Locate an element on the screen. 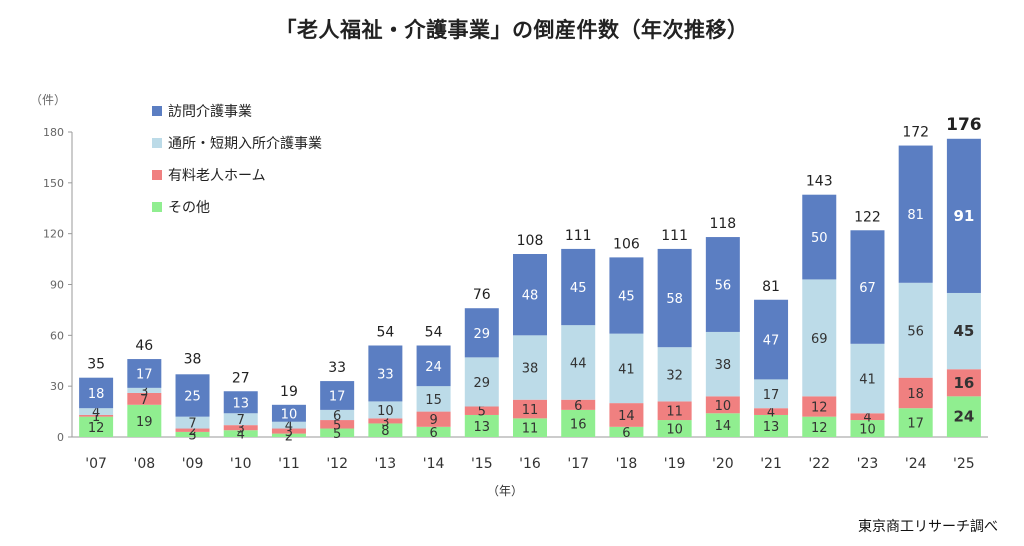  data-label: 48 is located at coordinates (530, 296).